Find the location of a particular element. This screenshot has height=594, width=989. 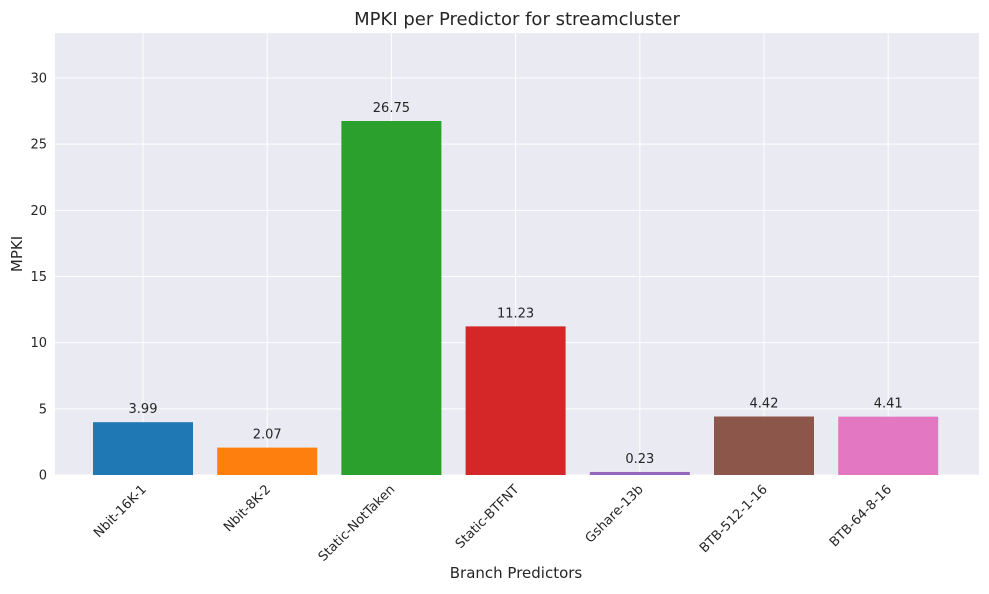

y-tick-label: 15 is located at coordinates (38, 277).